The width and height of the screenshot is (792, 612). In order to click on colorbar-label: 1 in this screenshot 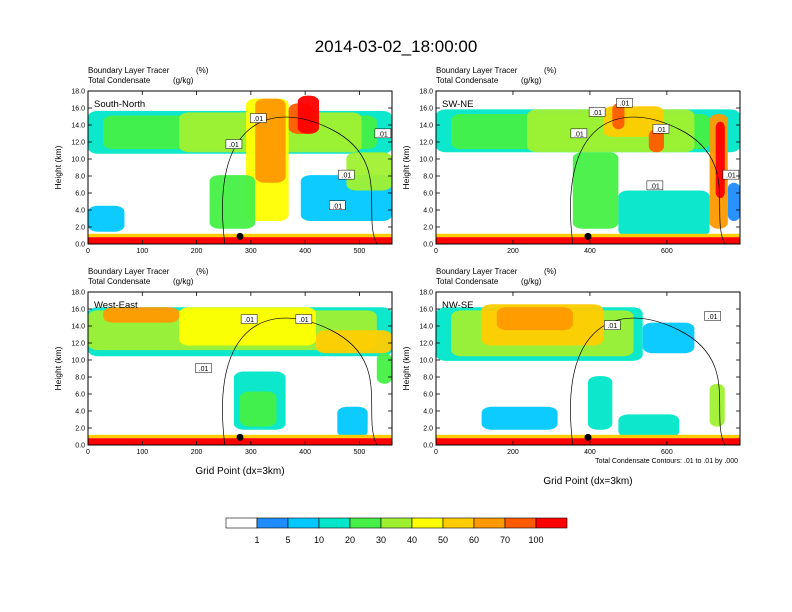, I will do `click(256, 540)`.